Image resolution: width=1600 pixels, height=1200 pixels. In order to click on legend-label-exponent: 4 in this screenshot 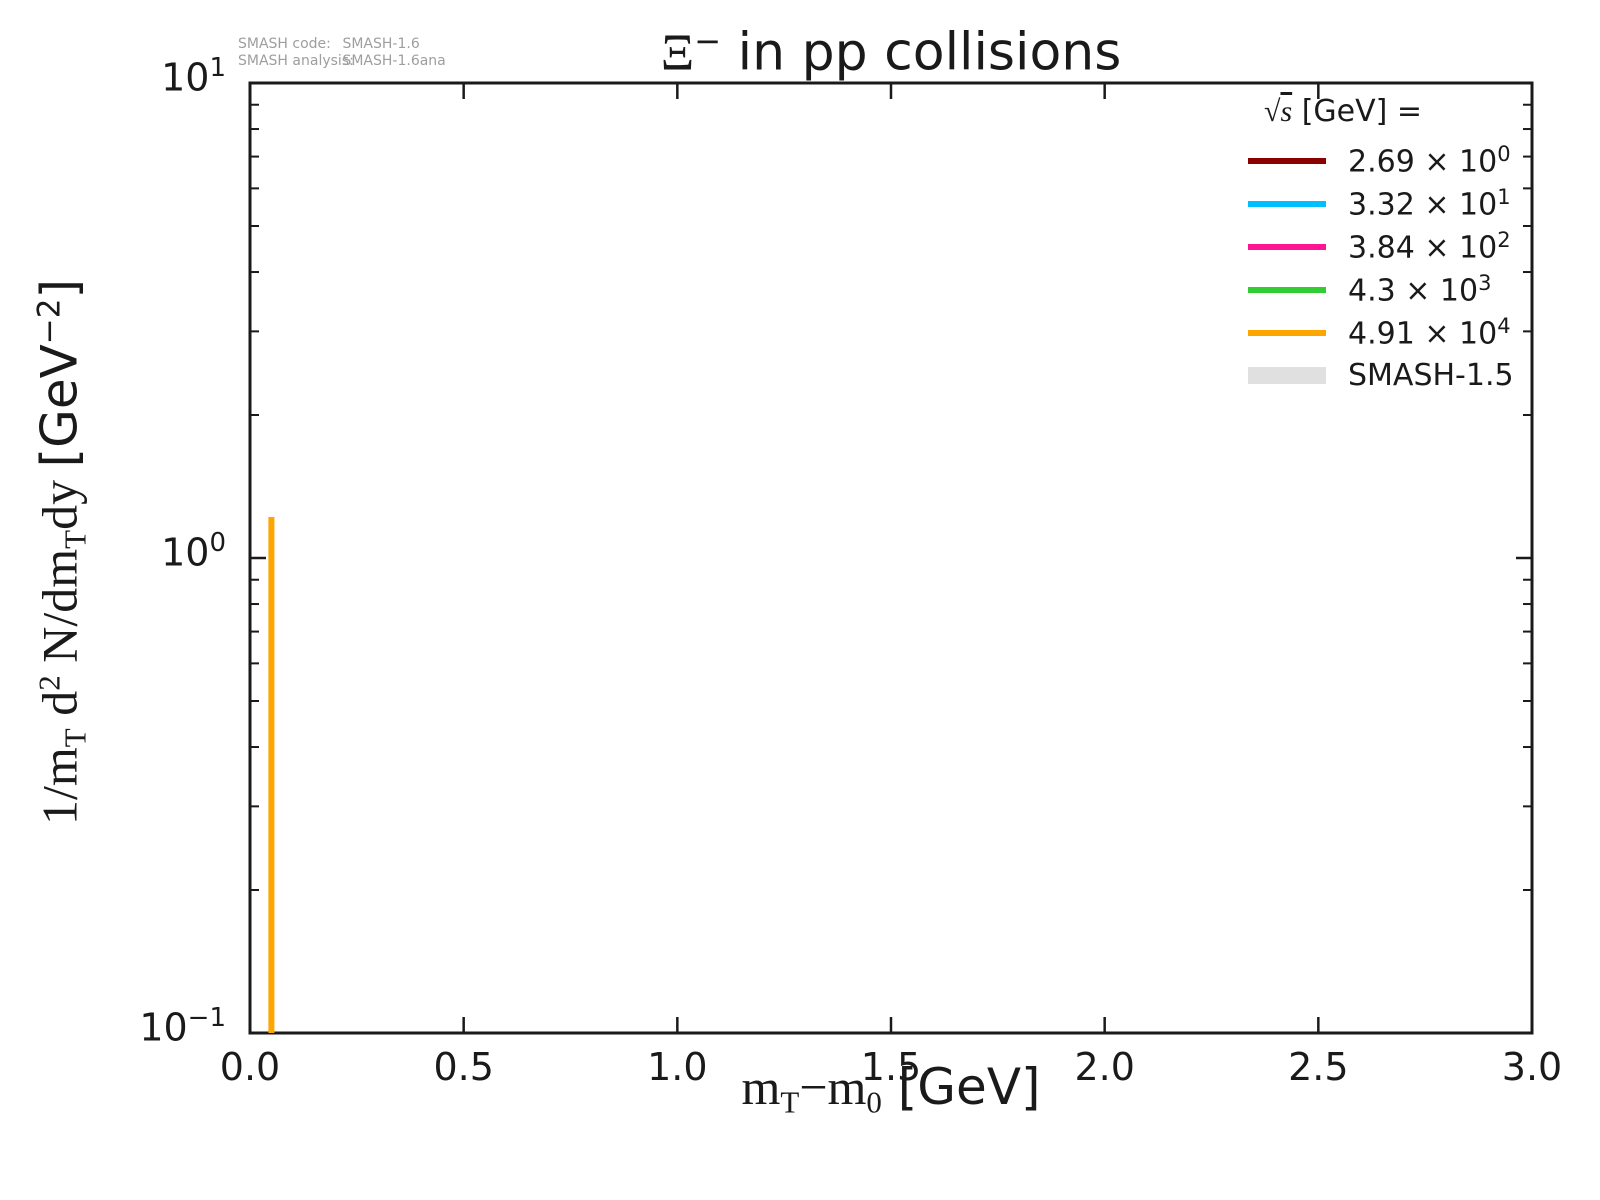, I will do `click(1504, 325)`.